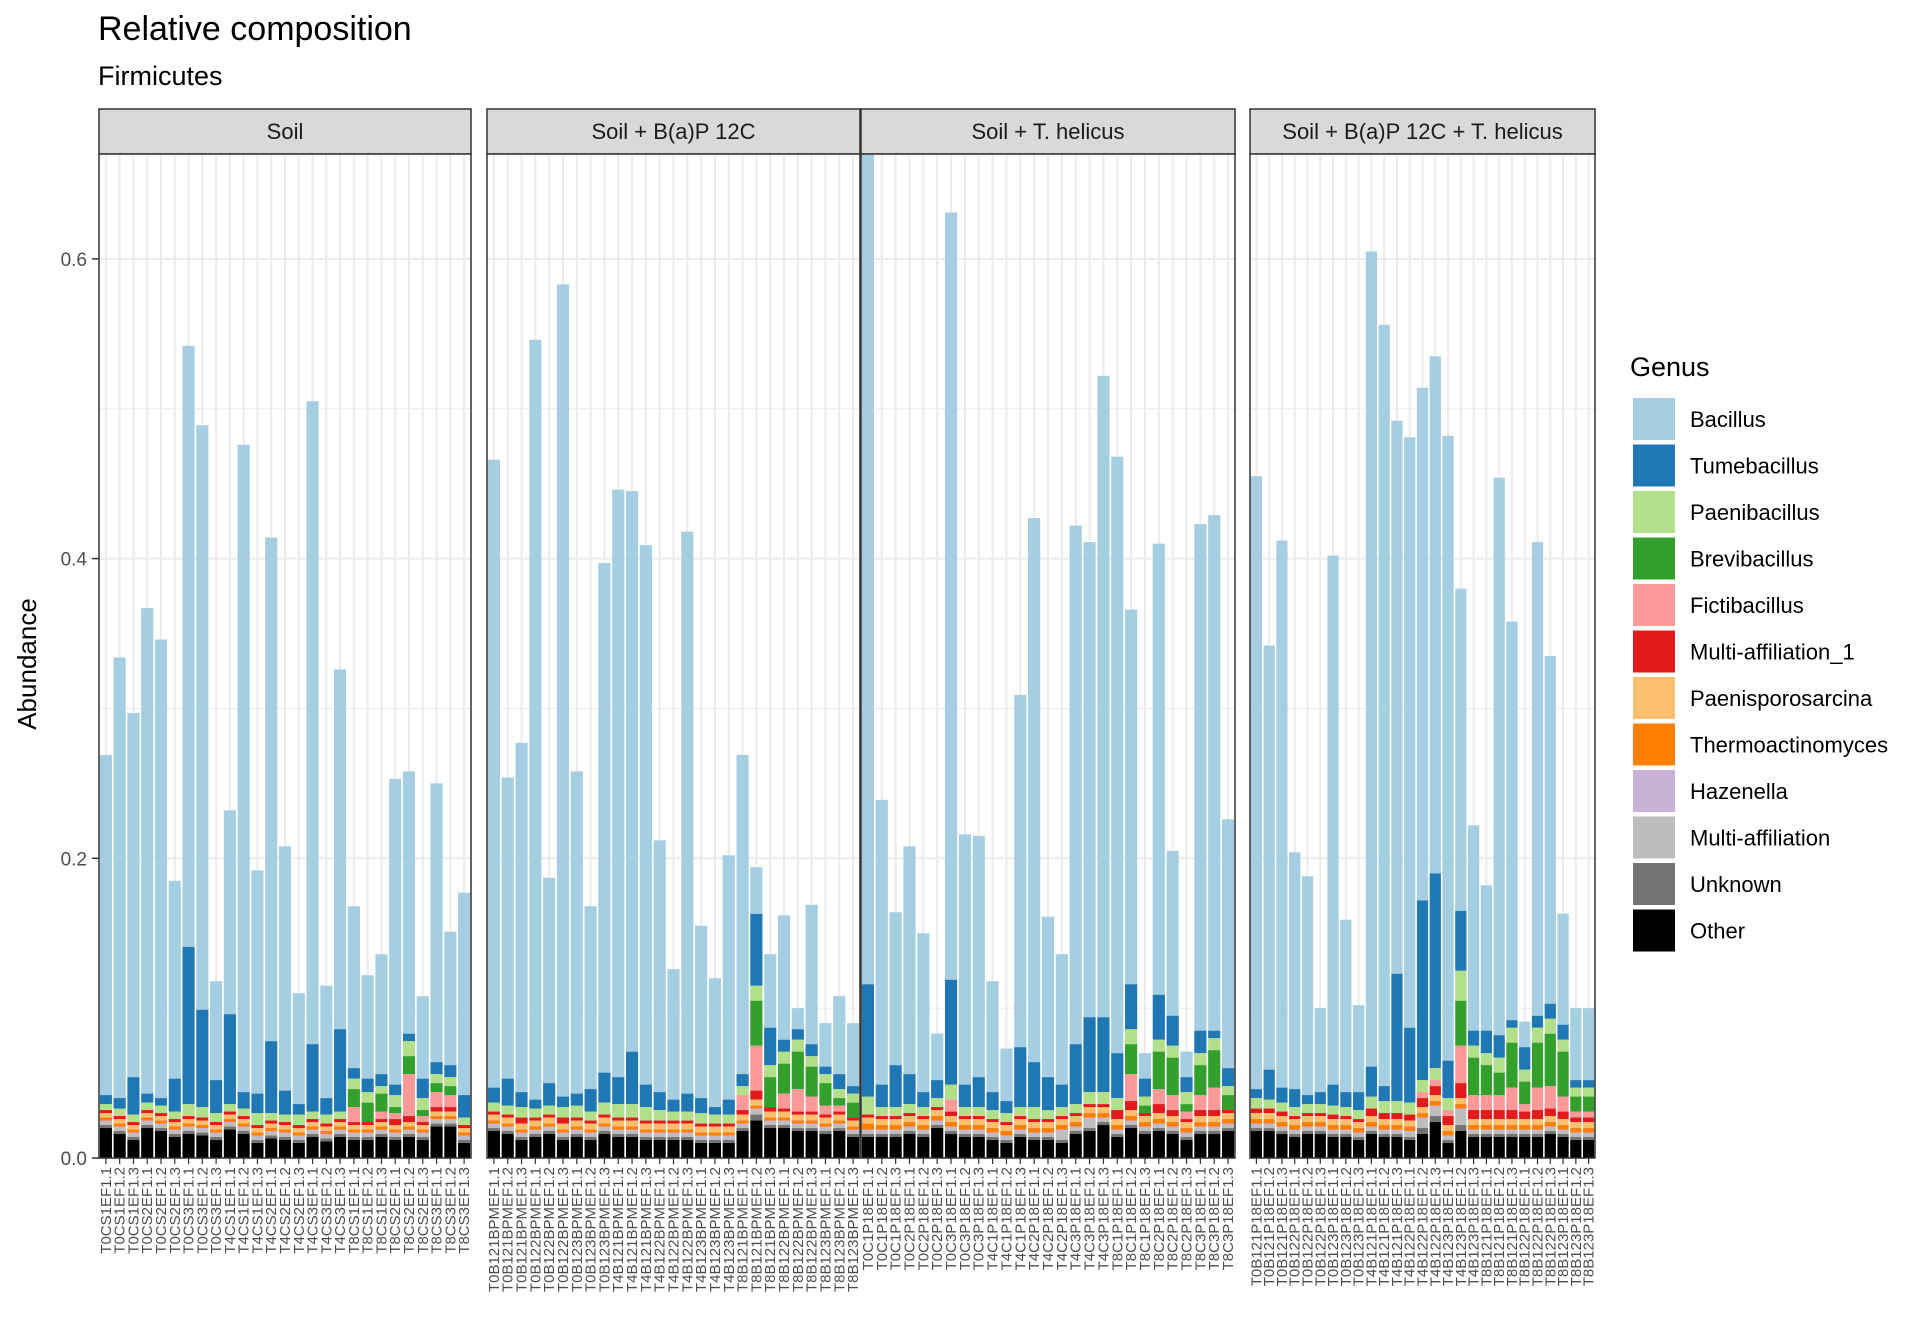 The width and height of the screenshot is (1920, 1344). I want to click on x-tick-label: T0B121BPMEF1.2, so click(508, 1229).